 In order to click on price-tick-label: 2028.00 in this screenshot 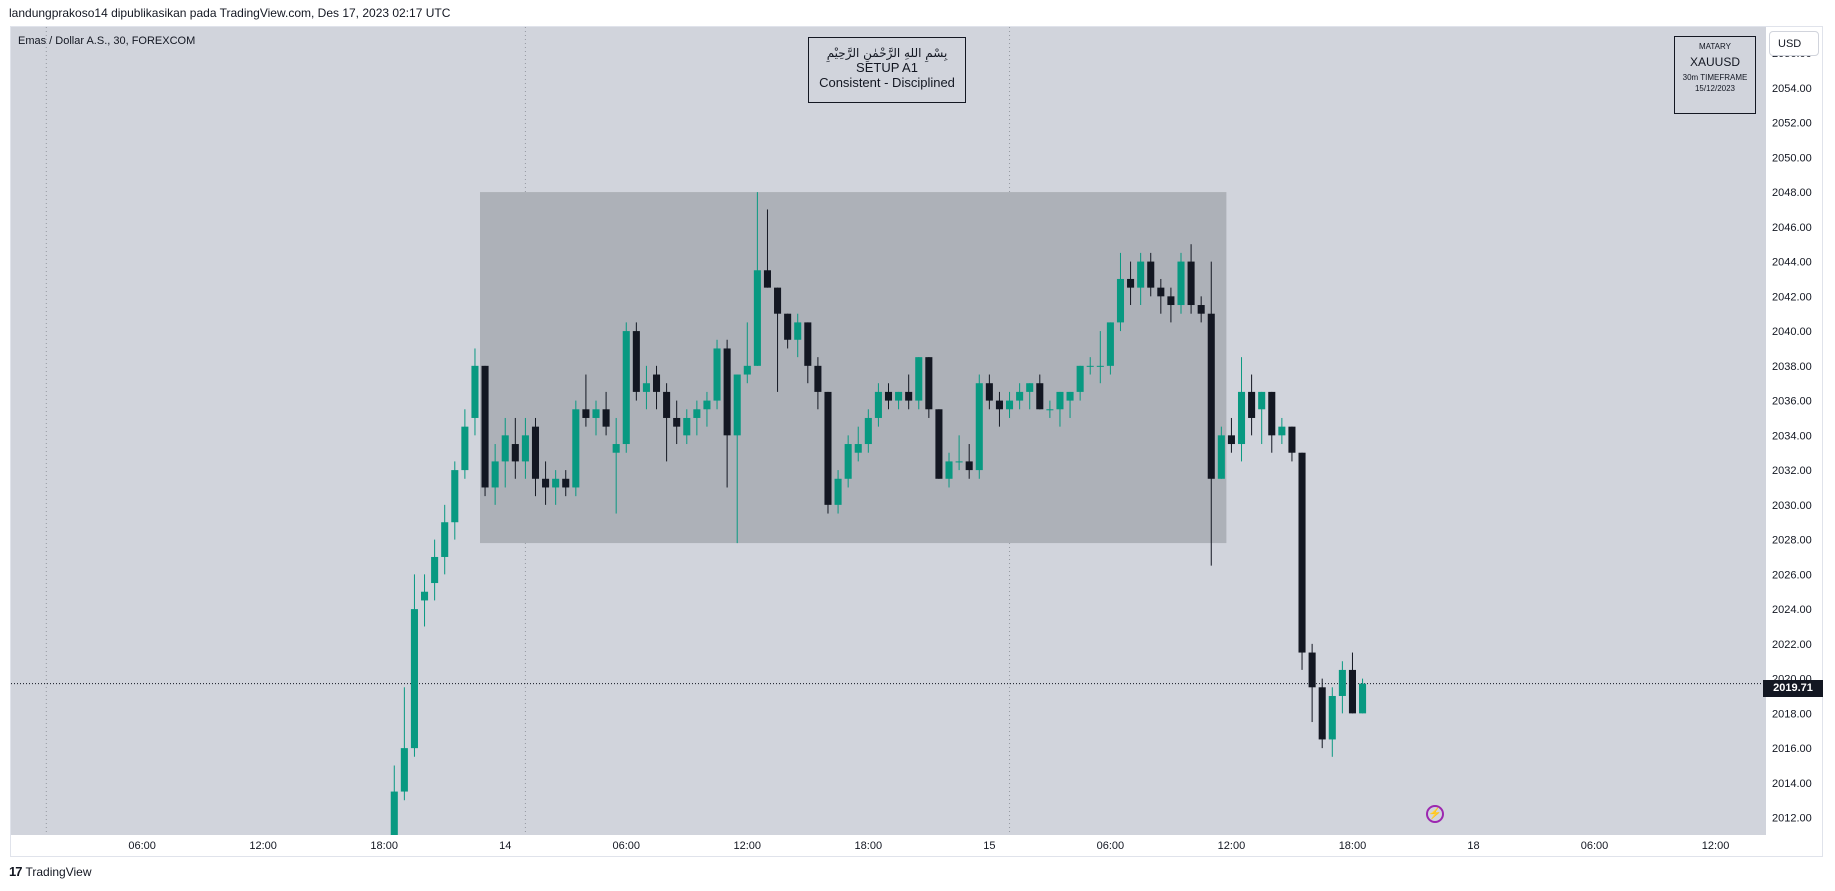, I will do `click(1792, 541)`.